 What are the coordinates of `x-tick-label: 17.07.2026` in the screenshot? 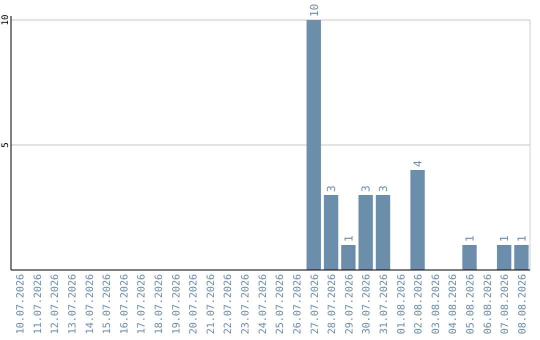 It's located at (142, 304).